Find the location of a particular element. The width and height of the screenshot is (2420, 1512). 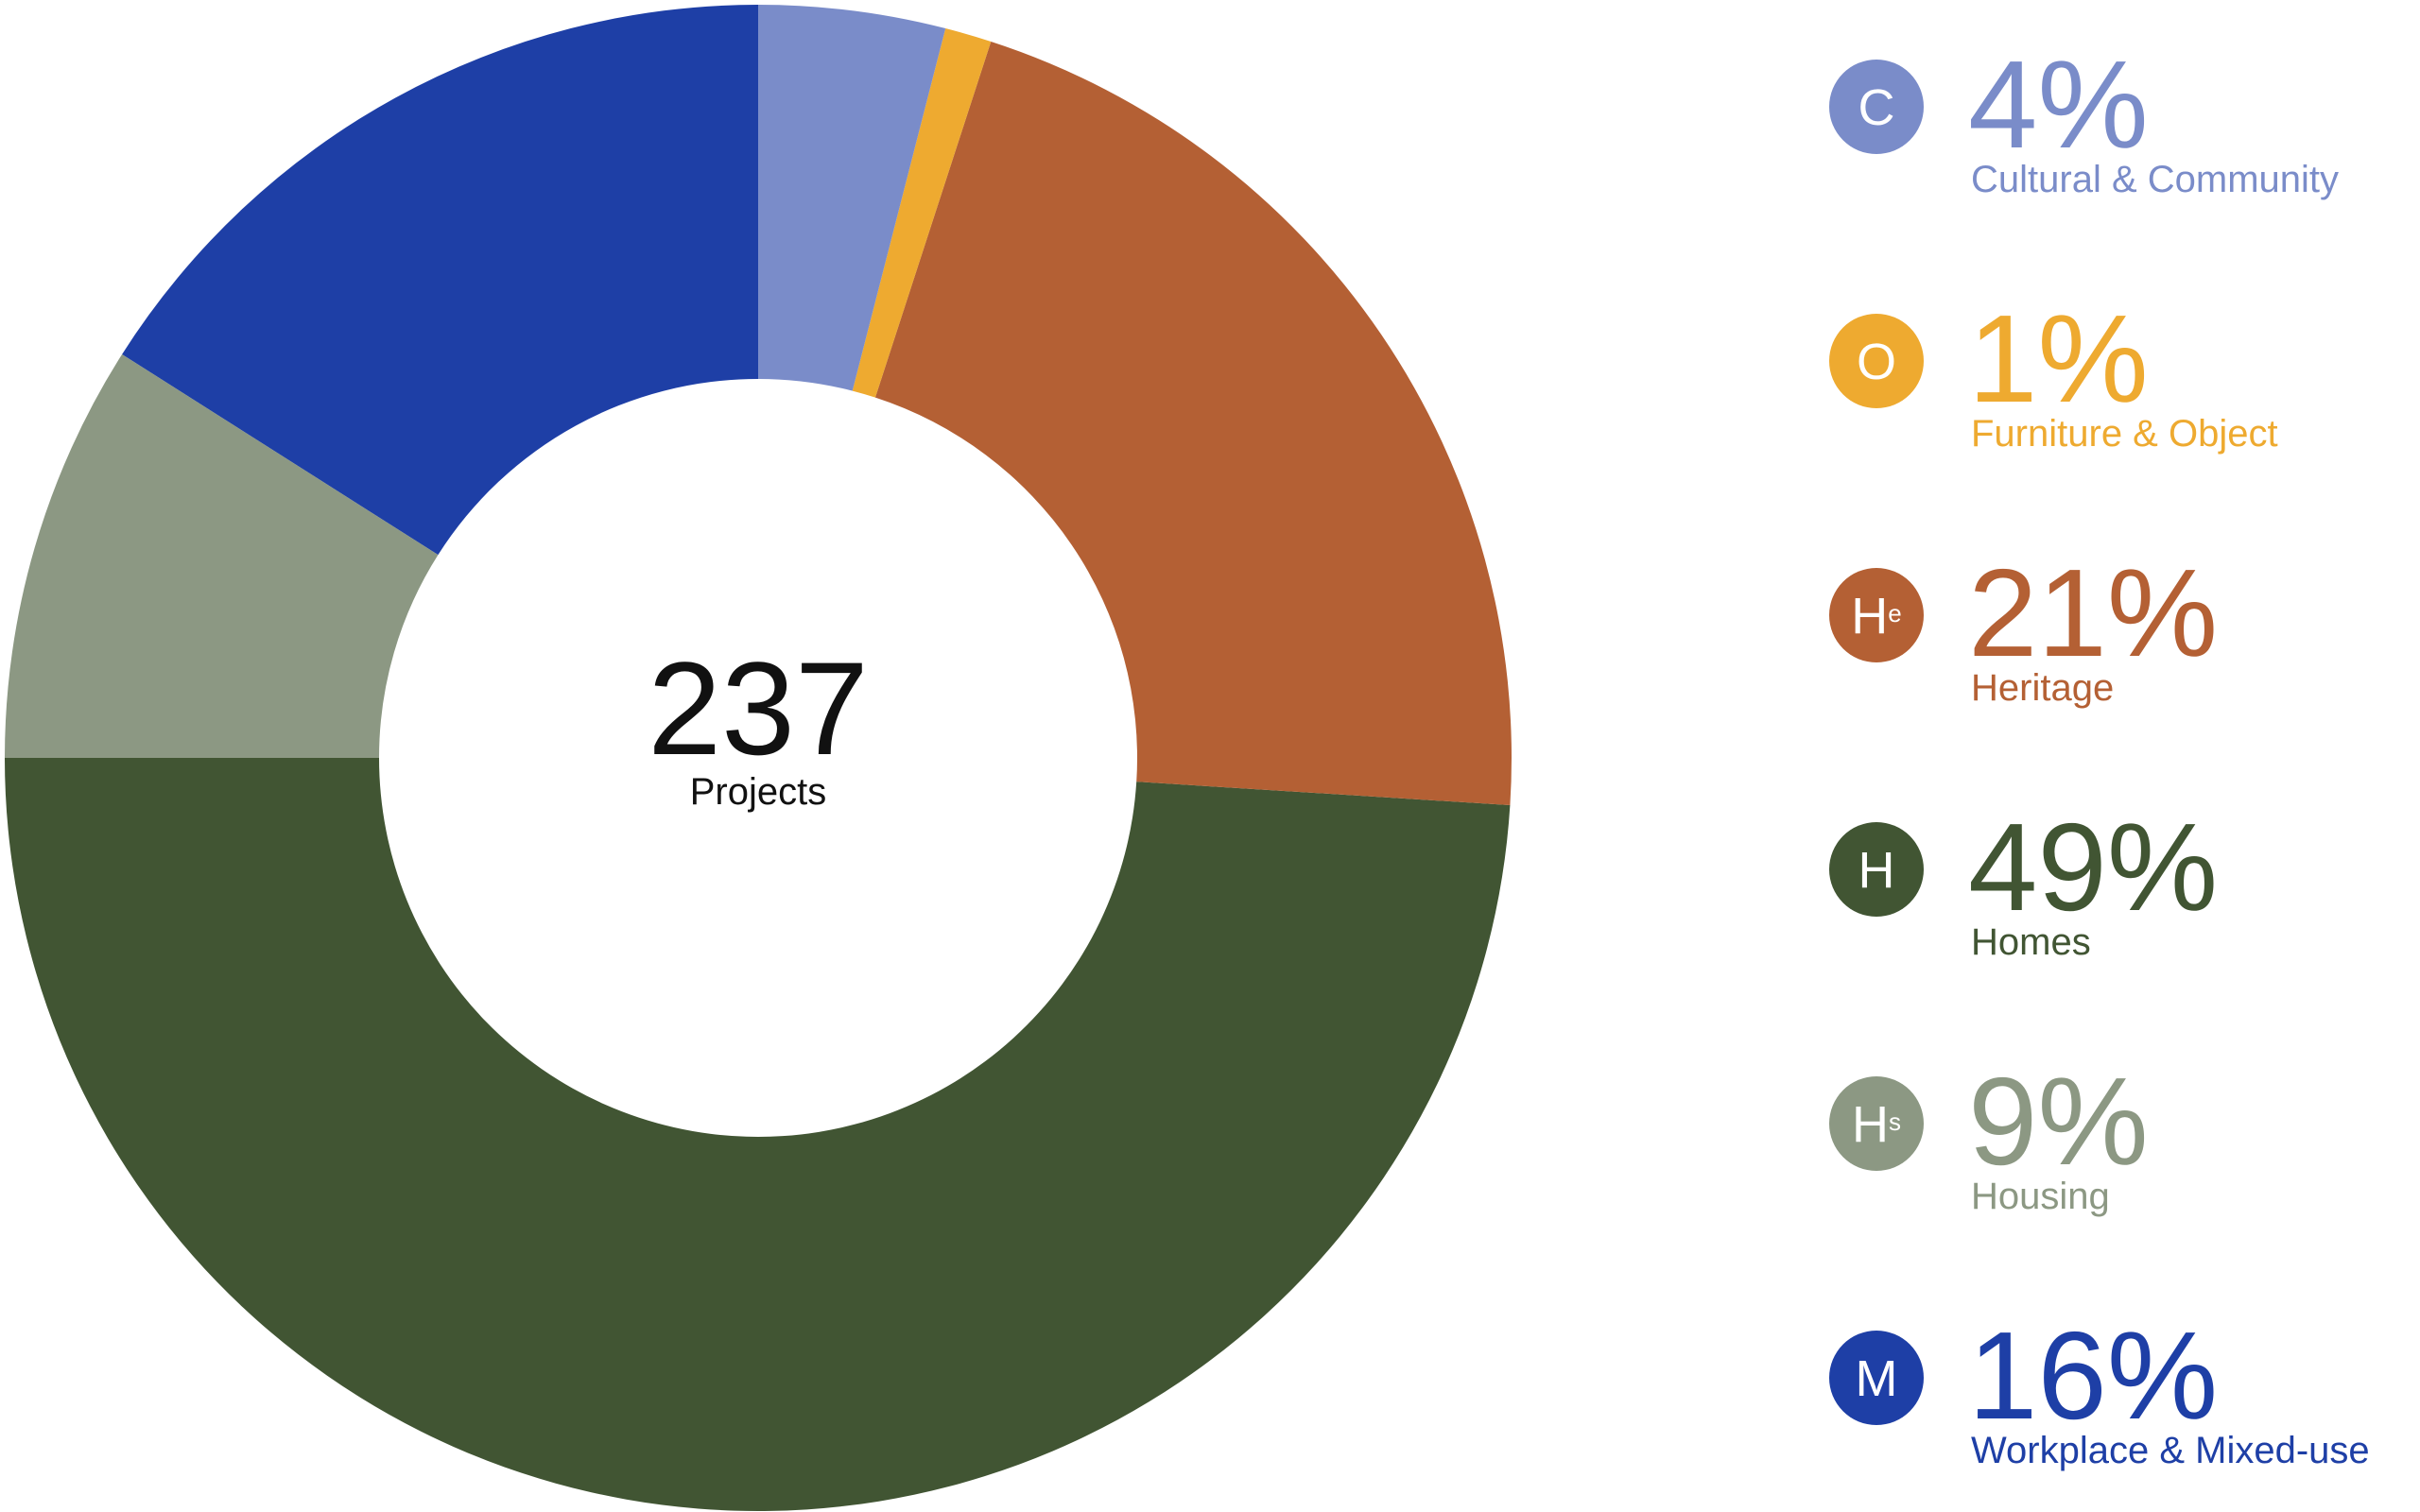

center-label: Projects is located at coordinates (758, 792).